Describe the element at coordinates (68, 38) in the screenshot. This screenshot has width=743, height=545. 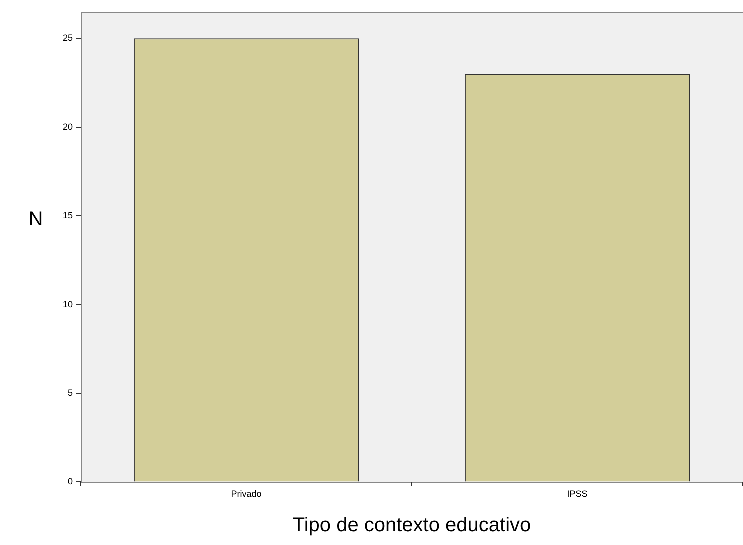
I see `y-tick-label: 25` at that location.